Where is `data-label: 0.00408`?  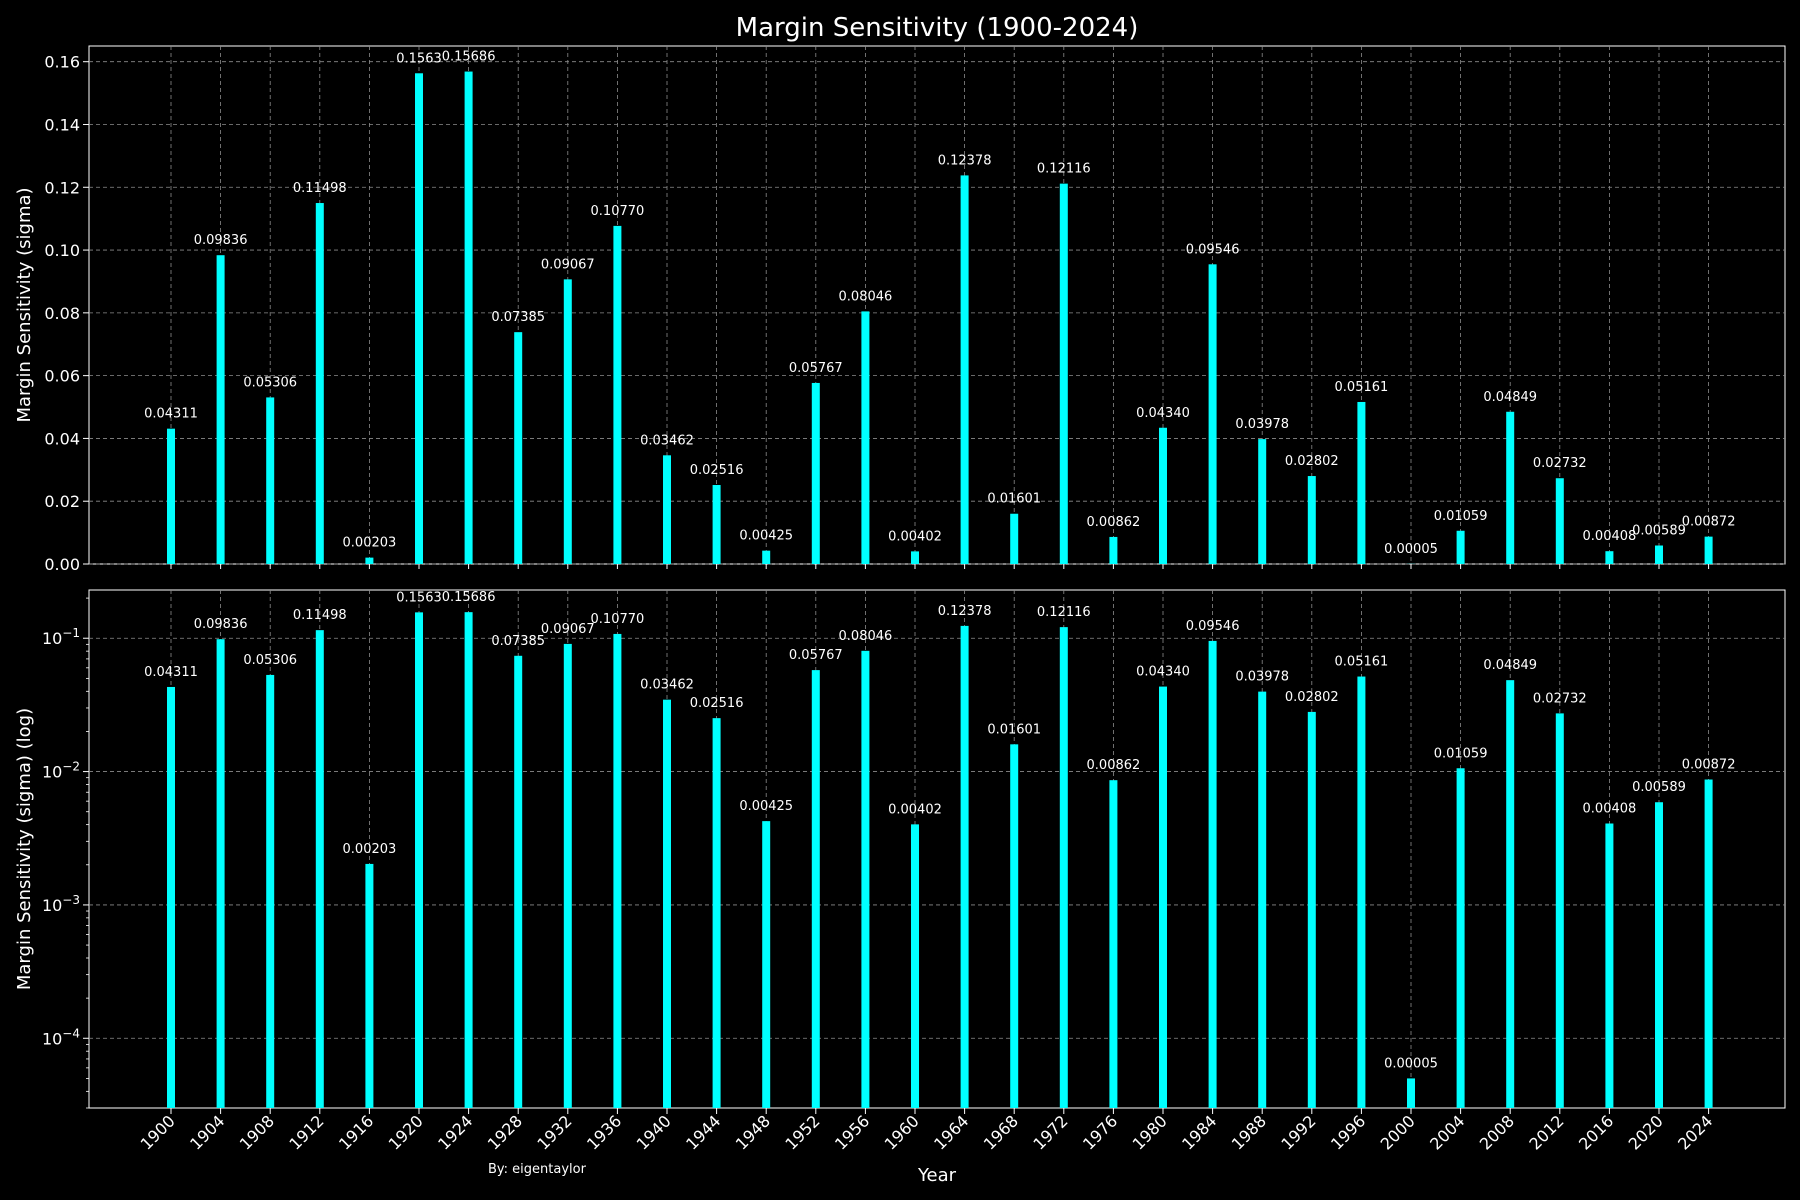
data-label: 0.00408 is located at coordinates (1610, 536).